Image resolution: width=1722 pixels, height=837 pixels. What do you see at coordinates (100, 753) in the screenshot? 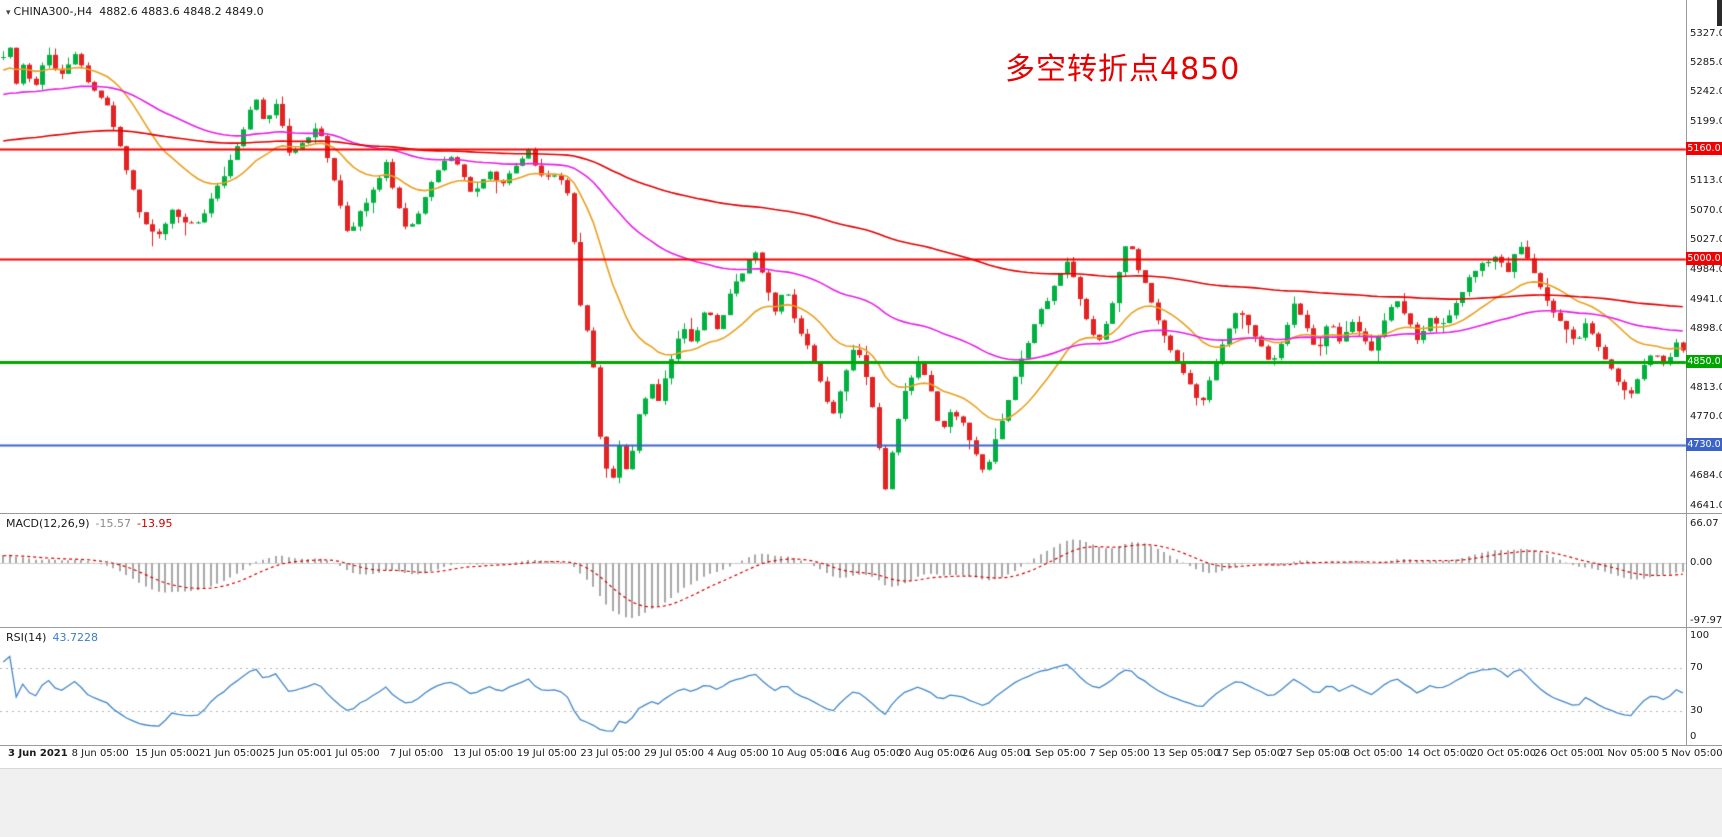
I see `time-tick-label: 8 Jun 05:00` at bounding box center [100, 753].